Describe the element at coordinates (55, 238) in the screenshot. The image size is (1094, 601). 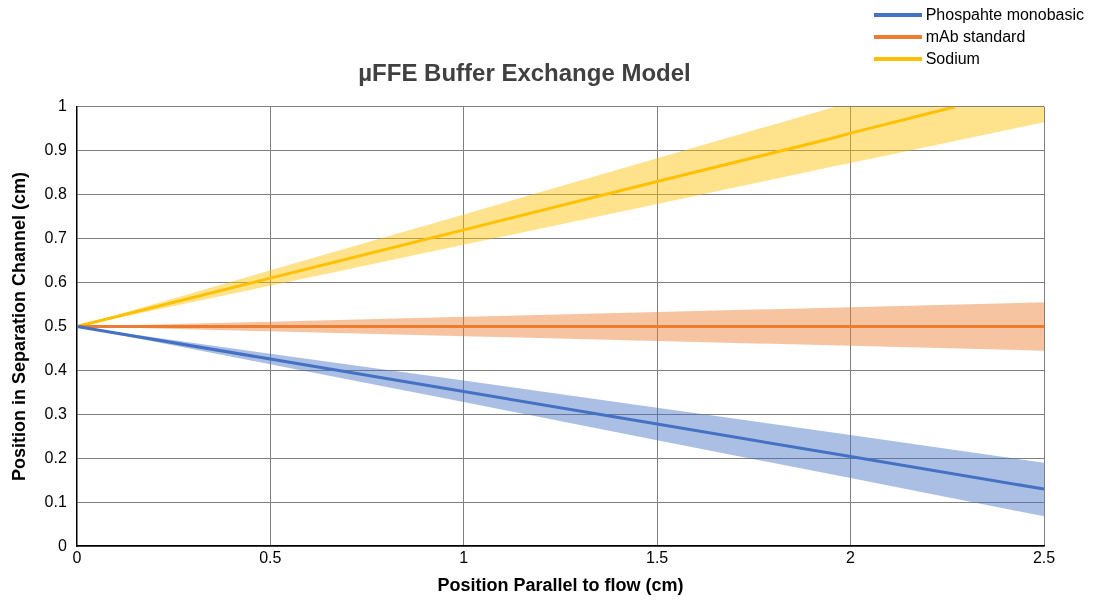
I see `y-tick-label: 0.7` at that location.